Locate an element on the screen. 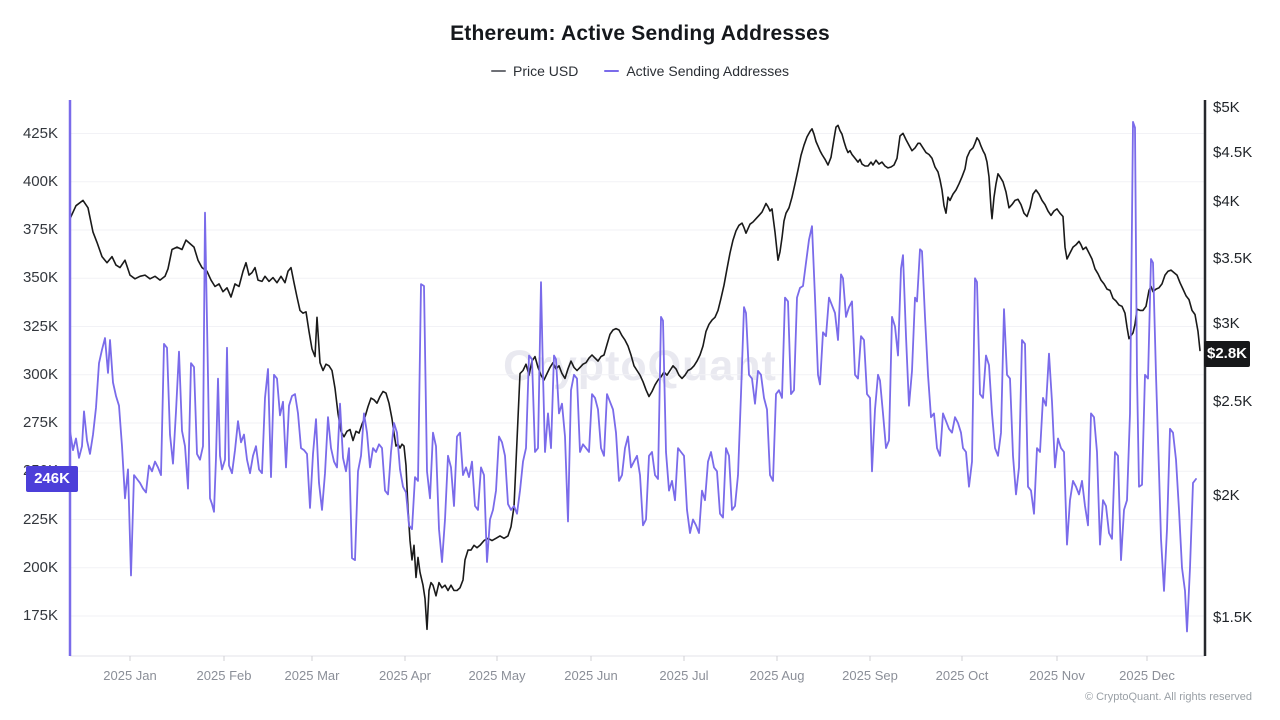  addresses-current-value-badge: 246K is located at coordinates (52, 479).